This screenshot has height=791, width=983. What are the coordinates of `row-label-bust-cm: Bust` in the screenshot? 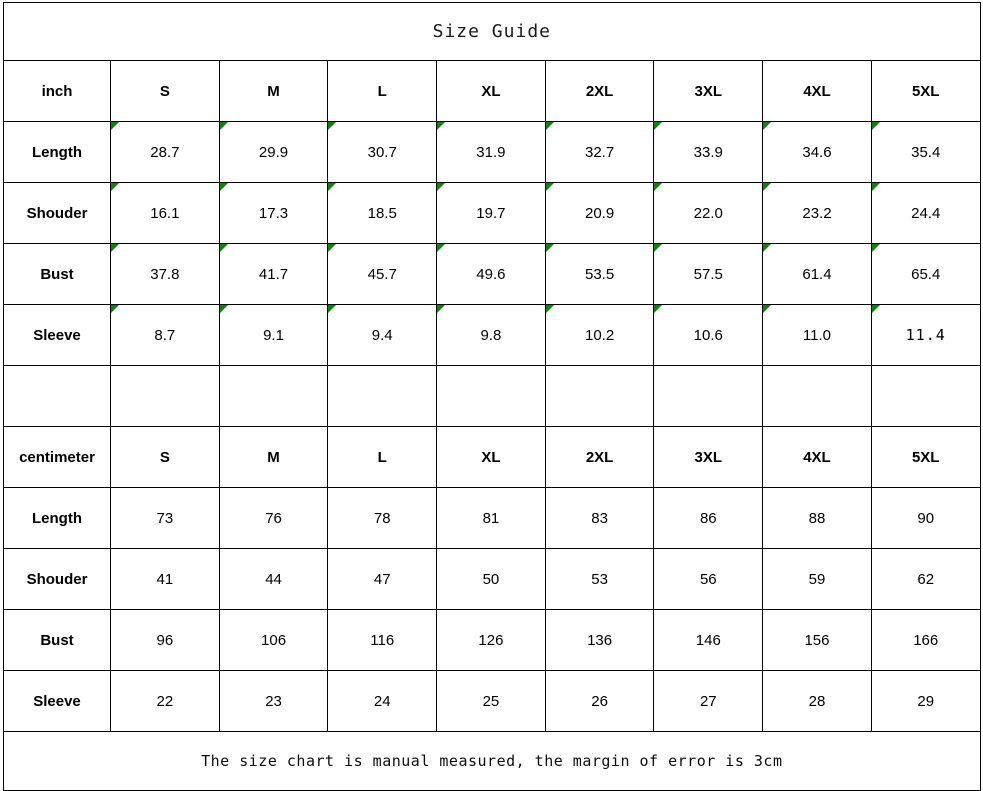 It's located at (57, 640).